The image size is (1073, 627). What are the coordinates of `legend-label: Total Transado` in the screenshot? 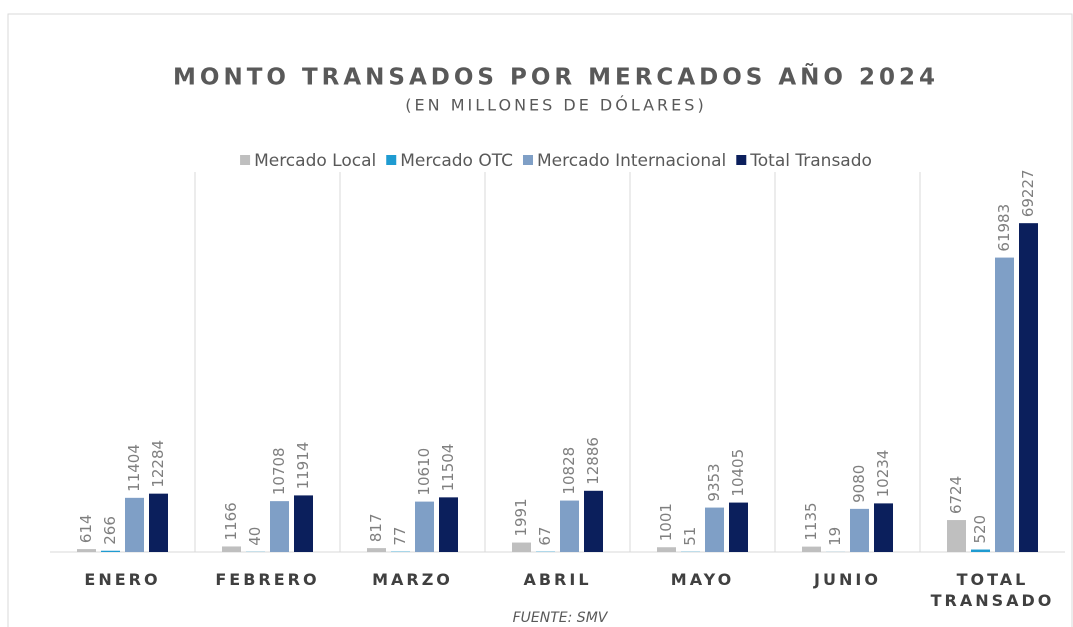 It's located at (810, 161).